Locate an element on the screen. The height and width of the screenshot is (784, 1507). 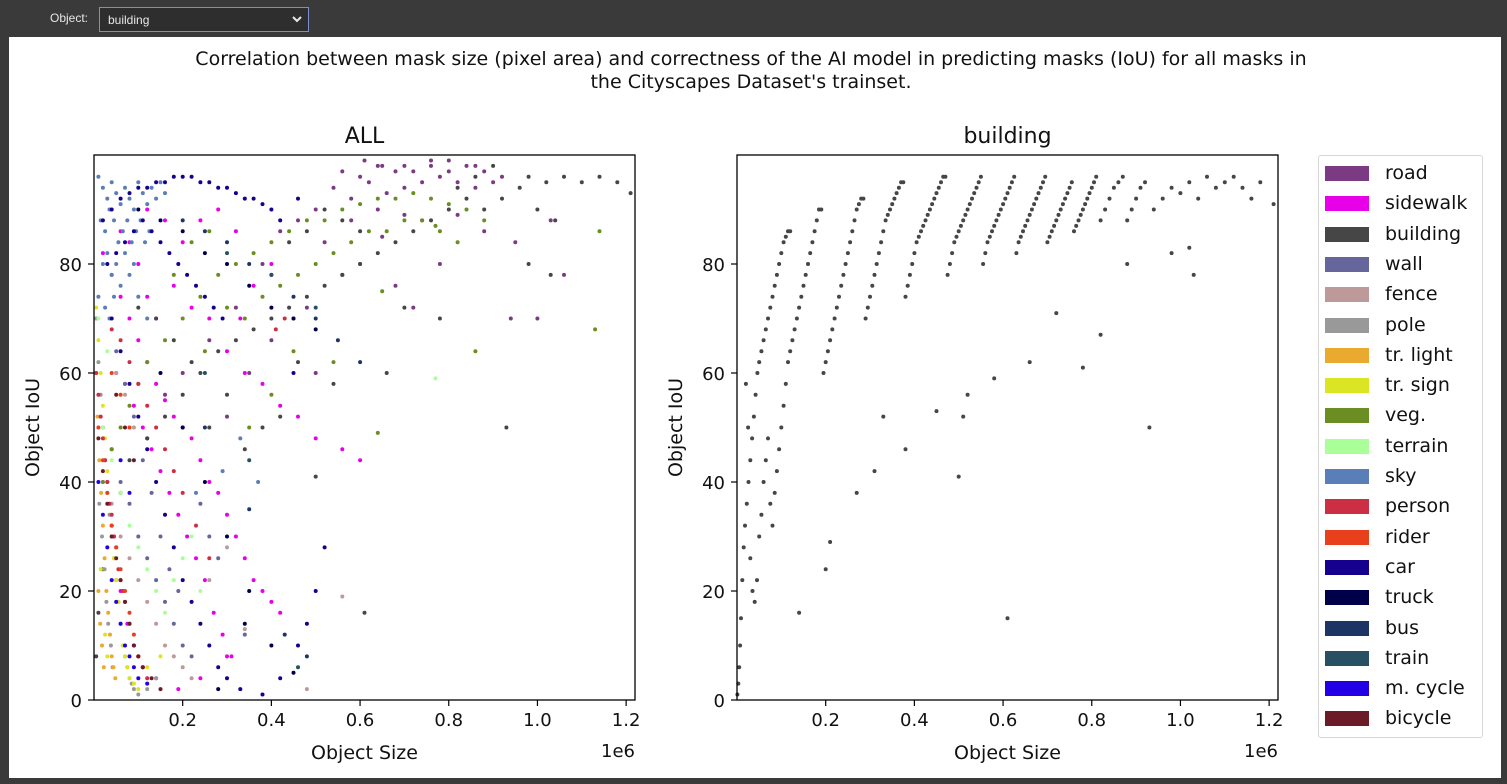
series-terrain is located at coordinates (267, 465).